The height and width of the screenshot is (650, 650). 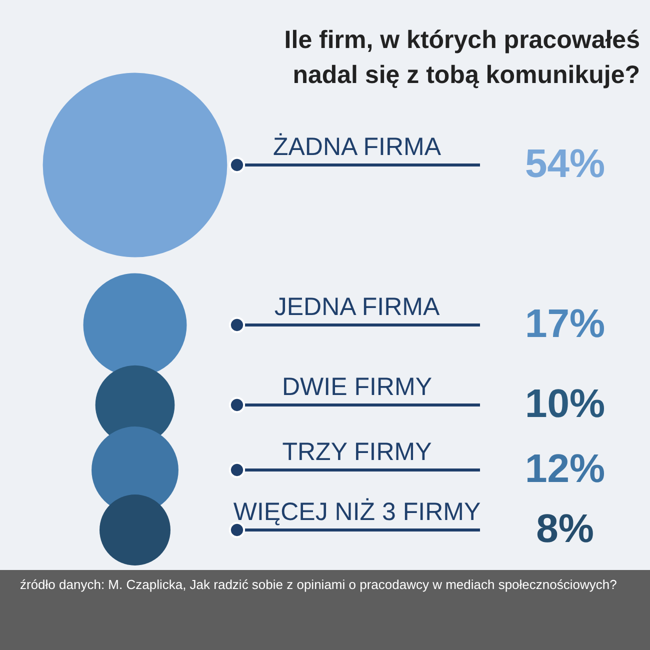 What do you see at coordinates (565, 529) in the screenshot?
I see `data-label: 8%` at bounding box center [565, 529].